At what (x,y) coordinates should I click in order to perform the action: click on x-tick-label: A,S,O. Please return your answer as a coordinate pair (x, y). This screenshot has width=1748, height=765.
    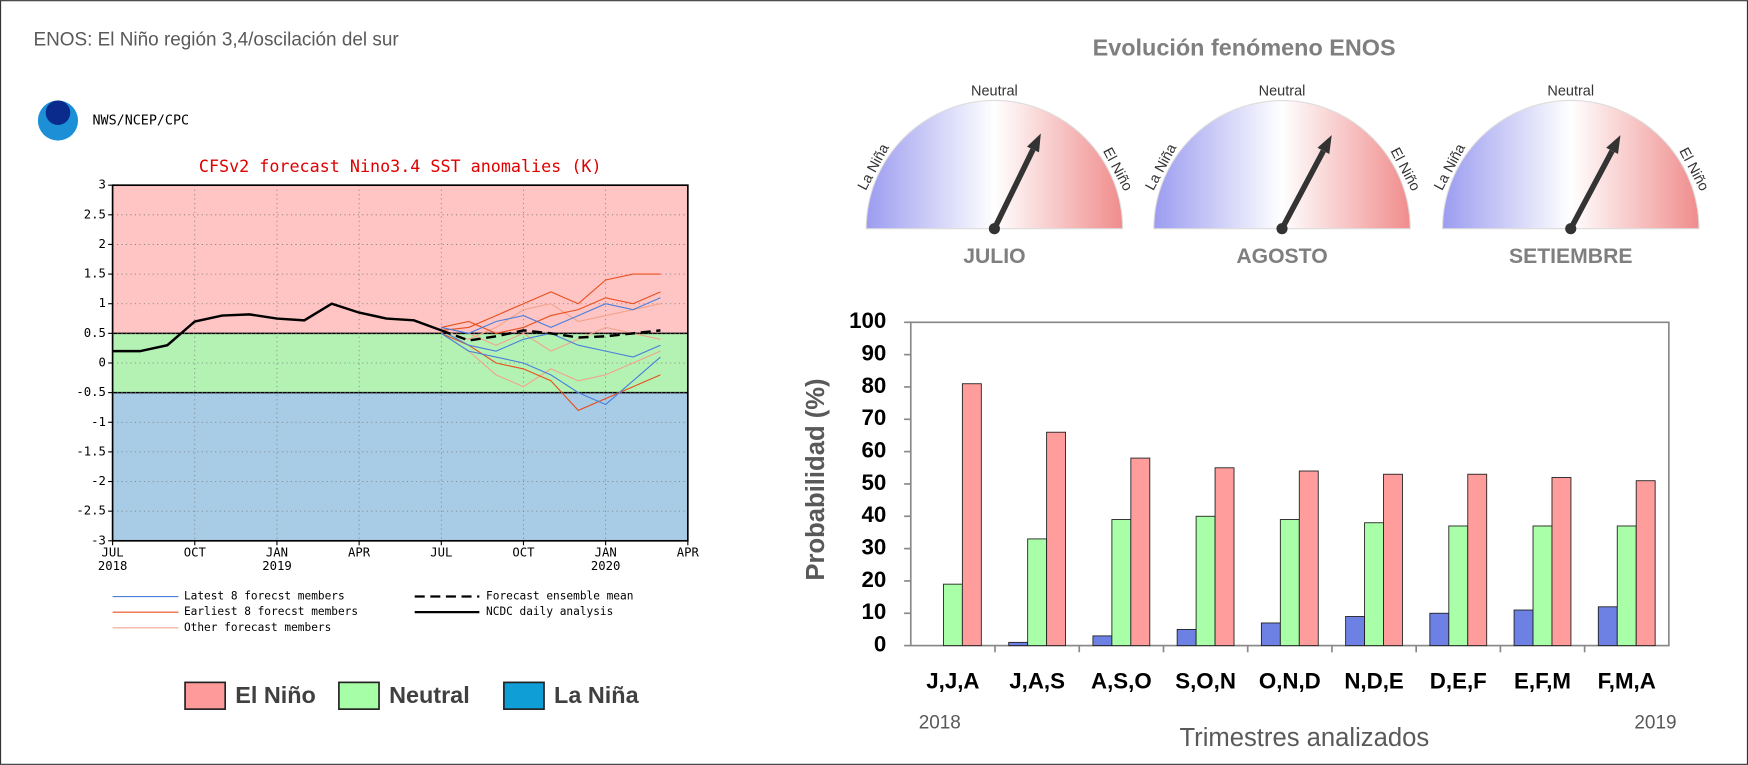
    Looking at the image, I should click on (1121, 680).